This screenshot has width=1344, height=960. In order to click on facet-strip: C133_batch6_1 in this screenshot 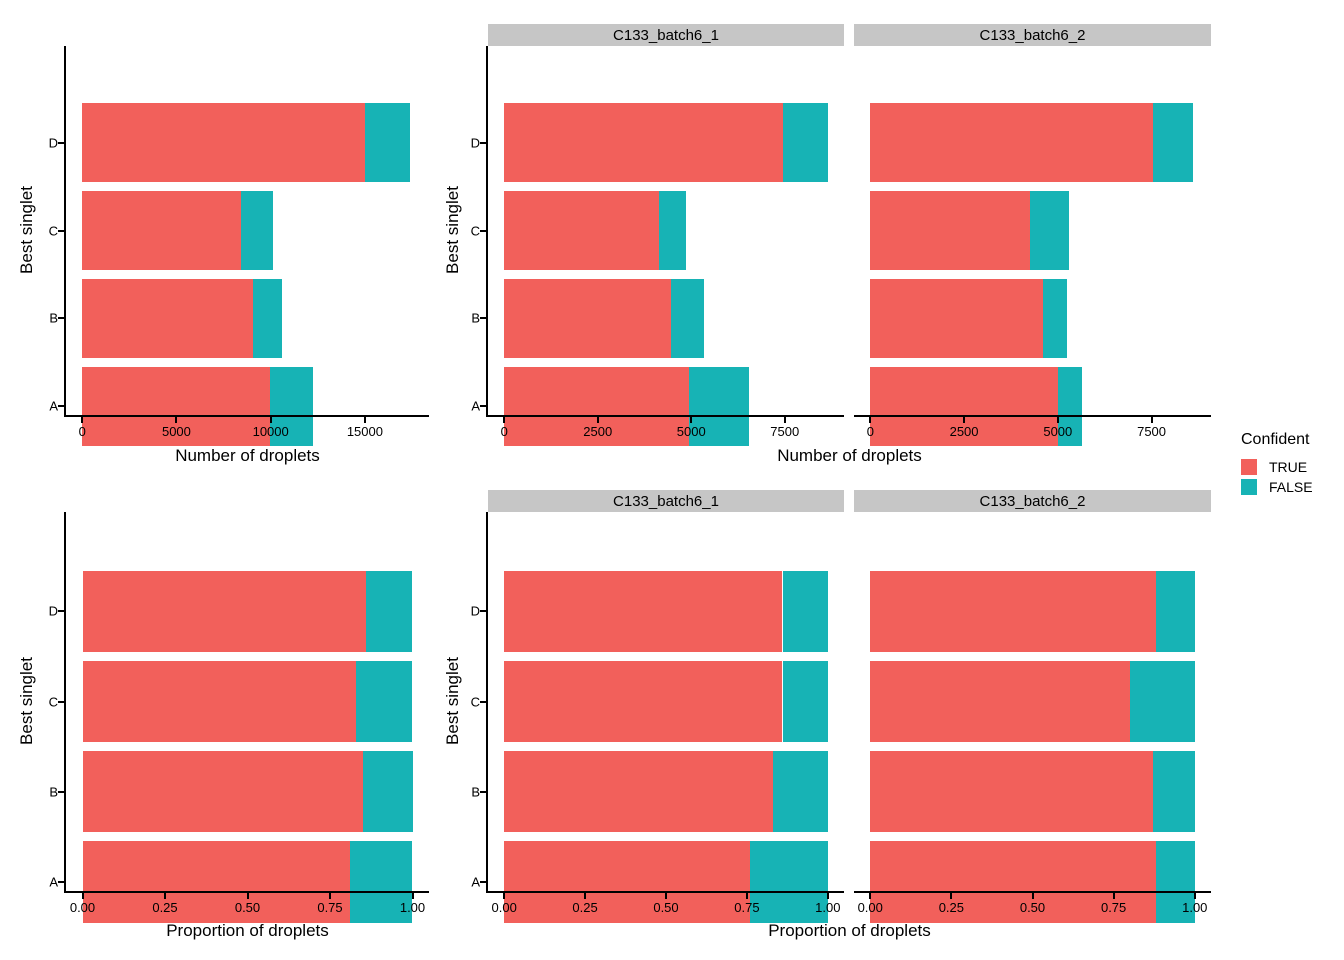, I will do `click(666, 35)`.